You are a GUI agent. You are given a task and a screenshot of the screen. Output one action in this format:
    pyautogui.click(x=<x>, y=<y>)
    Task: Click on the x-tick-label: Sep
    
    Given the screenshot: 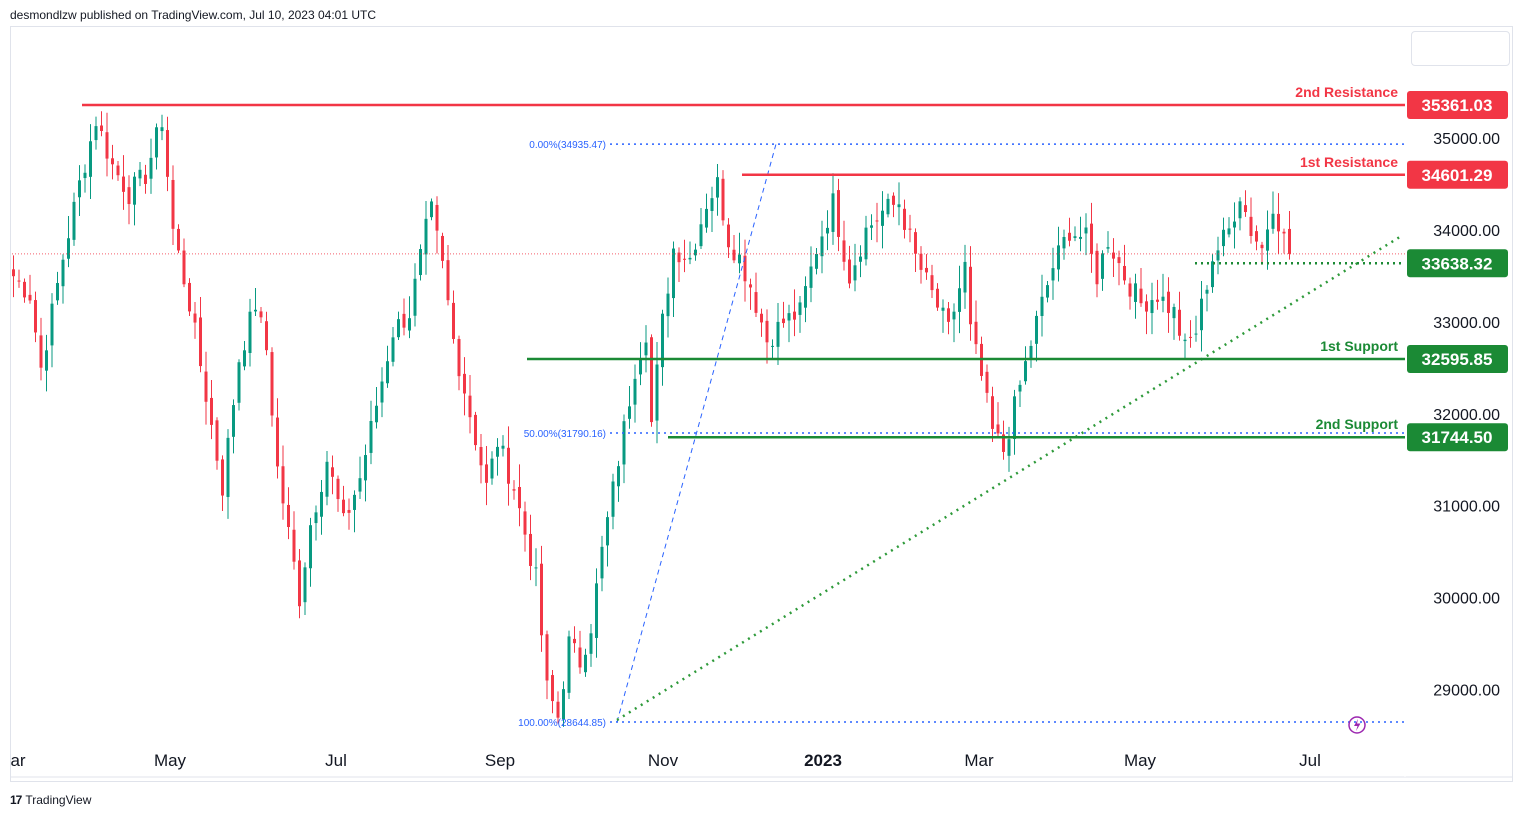 What is the action you would take?
    pyautogui.click(x=500, y=760)
    